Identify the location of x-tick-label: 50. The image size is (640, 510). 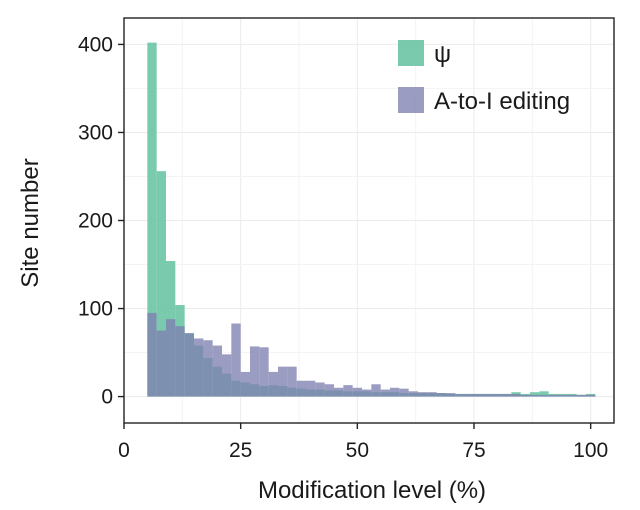
(357, 450).